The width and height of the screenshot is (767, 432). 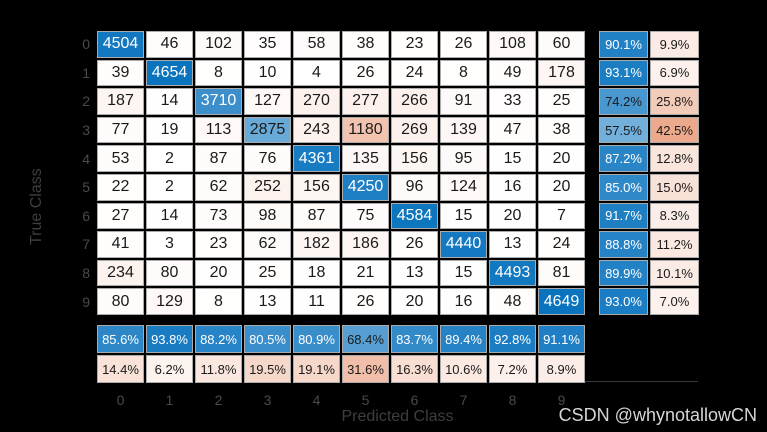 What do you see at coordinates (414, 339) in the screenshot?
I see `col-summary-correct-cell: 83.7%` at bounding box center [414, 339].